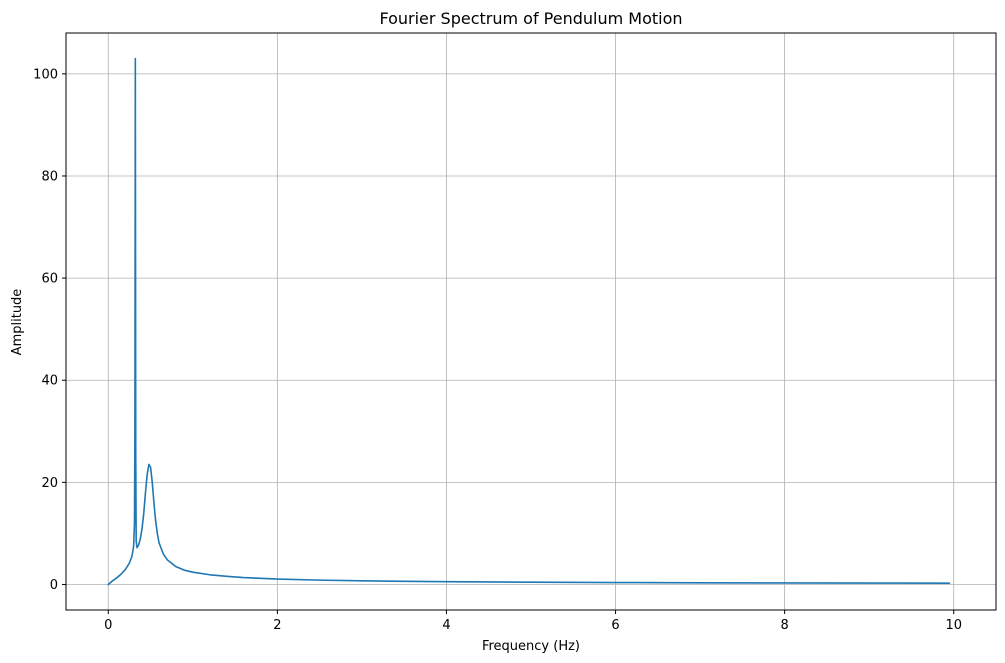 The height and width of the screenshot is (663, 1005). What do you see at coordinates (49, 279) in the screenshot?
I see `y-tick-label: 60` at bounding box center [49, 279].